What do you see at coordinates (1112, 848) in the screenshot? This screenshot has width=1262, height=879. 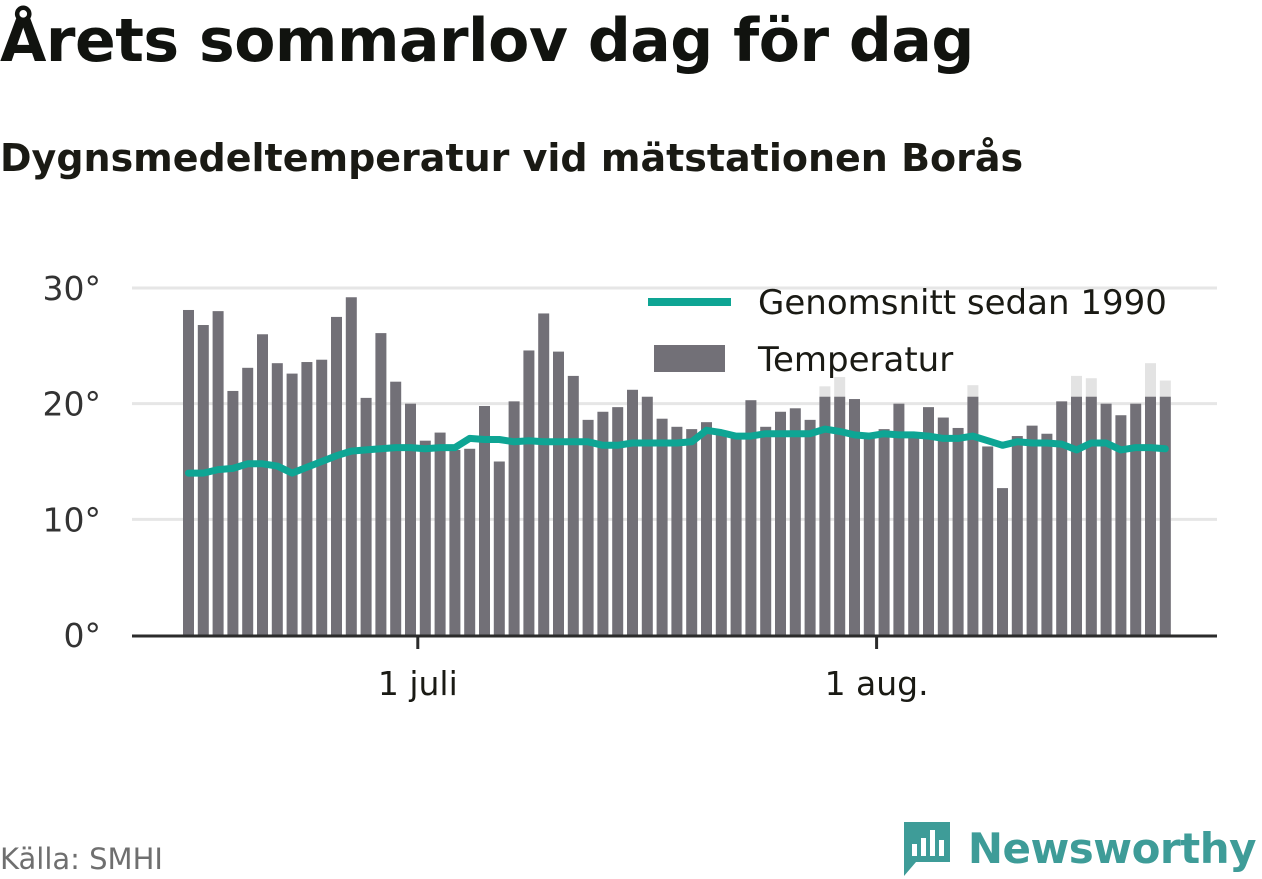 I see `brand-name: Newsworthy` at bounding box center [1112, 848].